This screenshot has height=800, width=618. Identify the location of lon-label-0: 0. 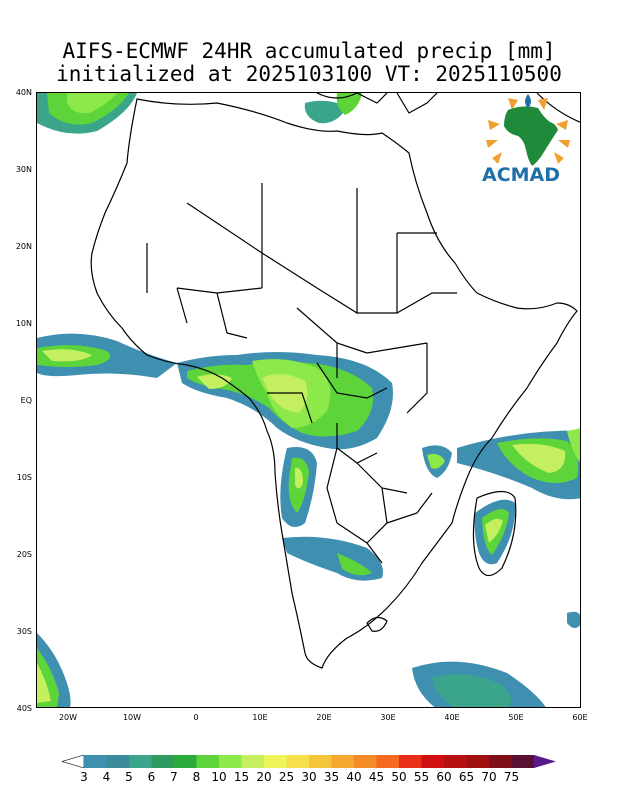
(196, 717).